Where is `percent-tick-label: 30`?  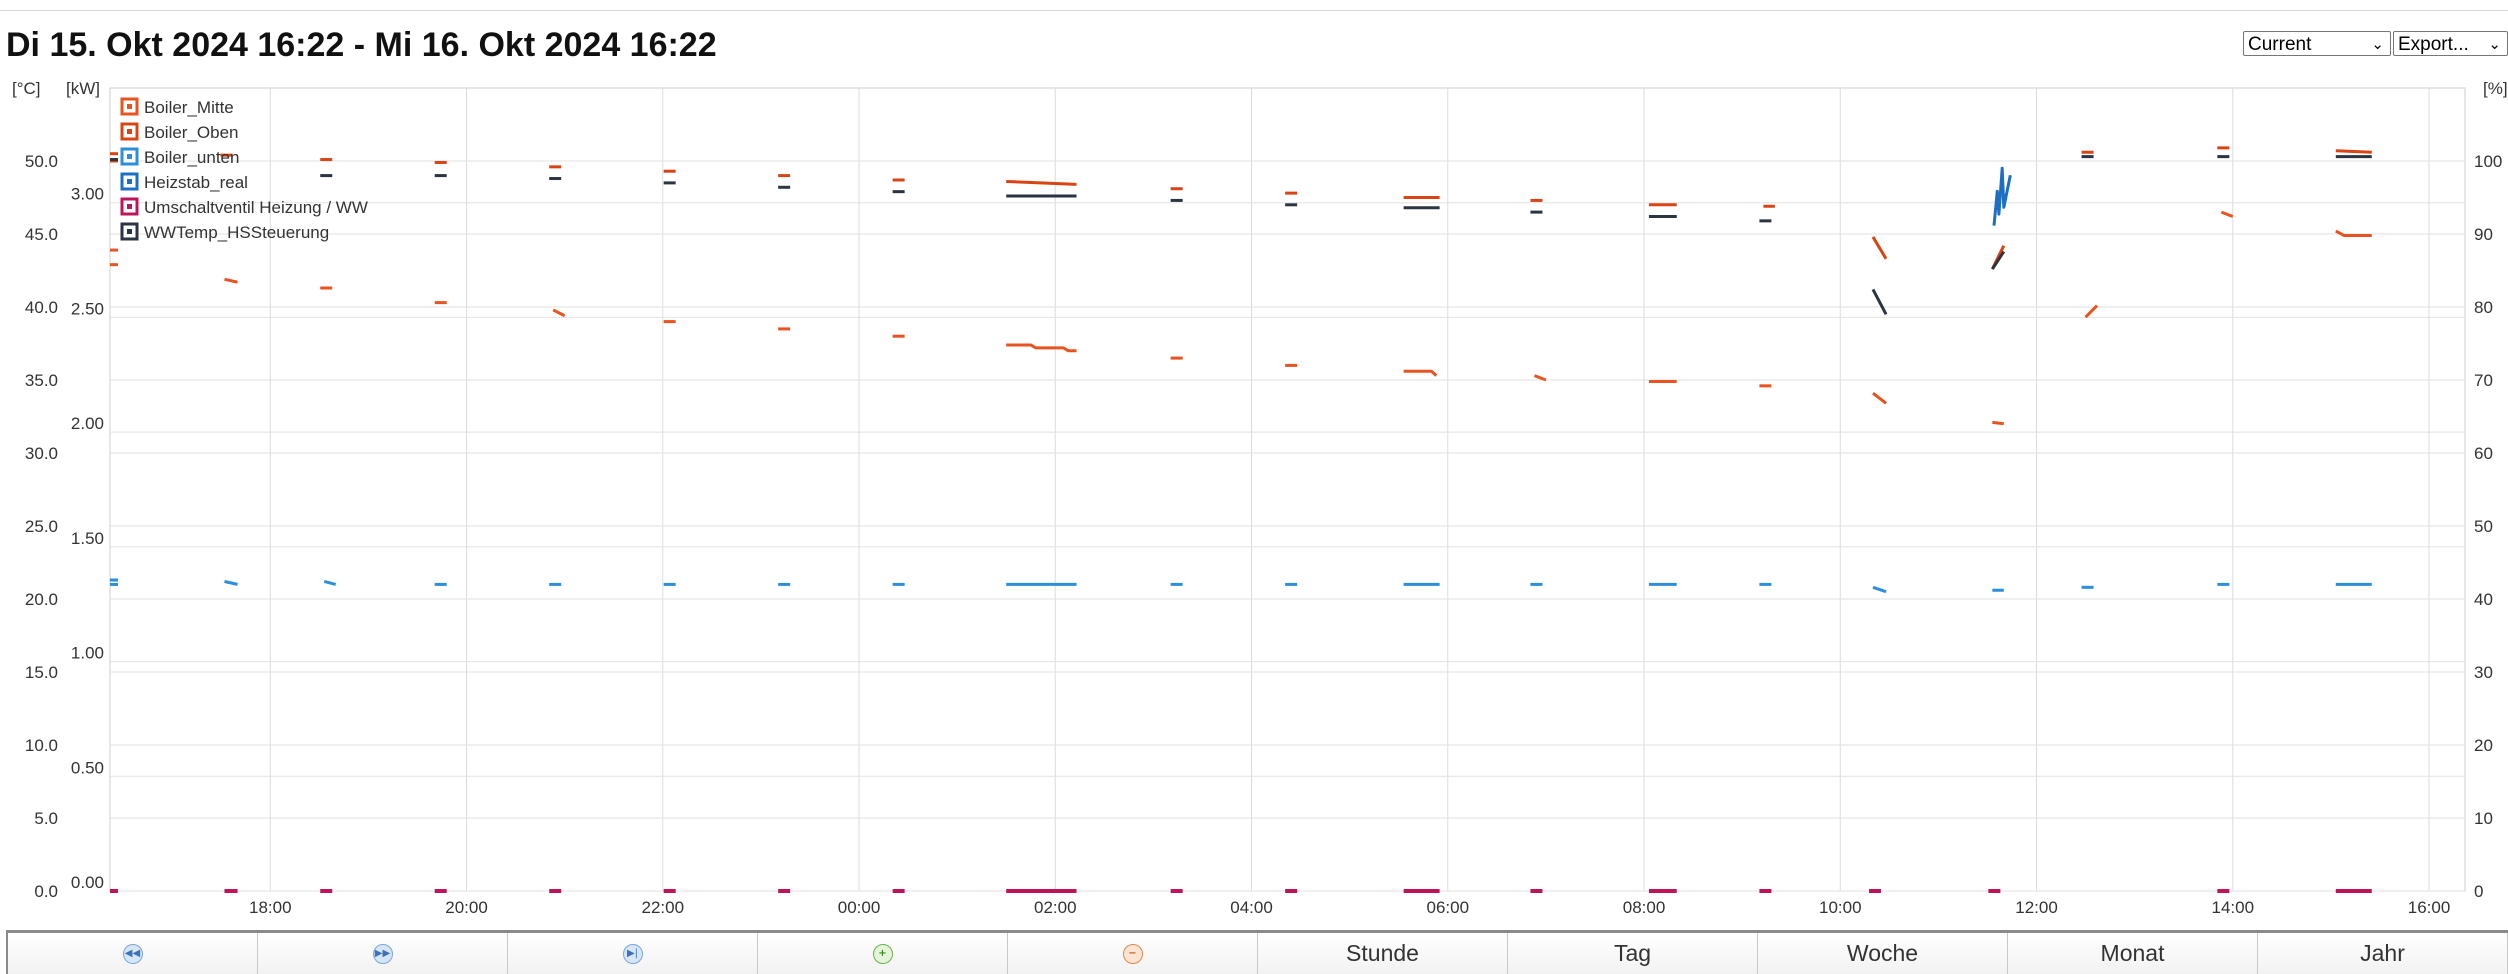
percent-tick-label: 30 is located at coordinates (2483, 672).